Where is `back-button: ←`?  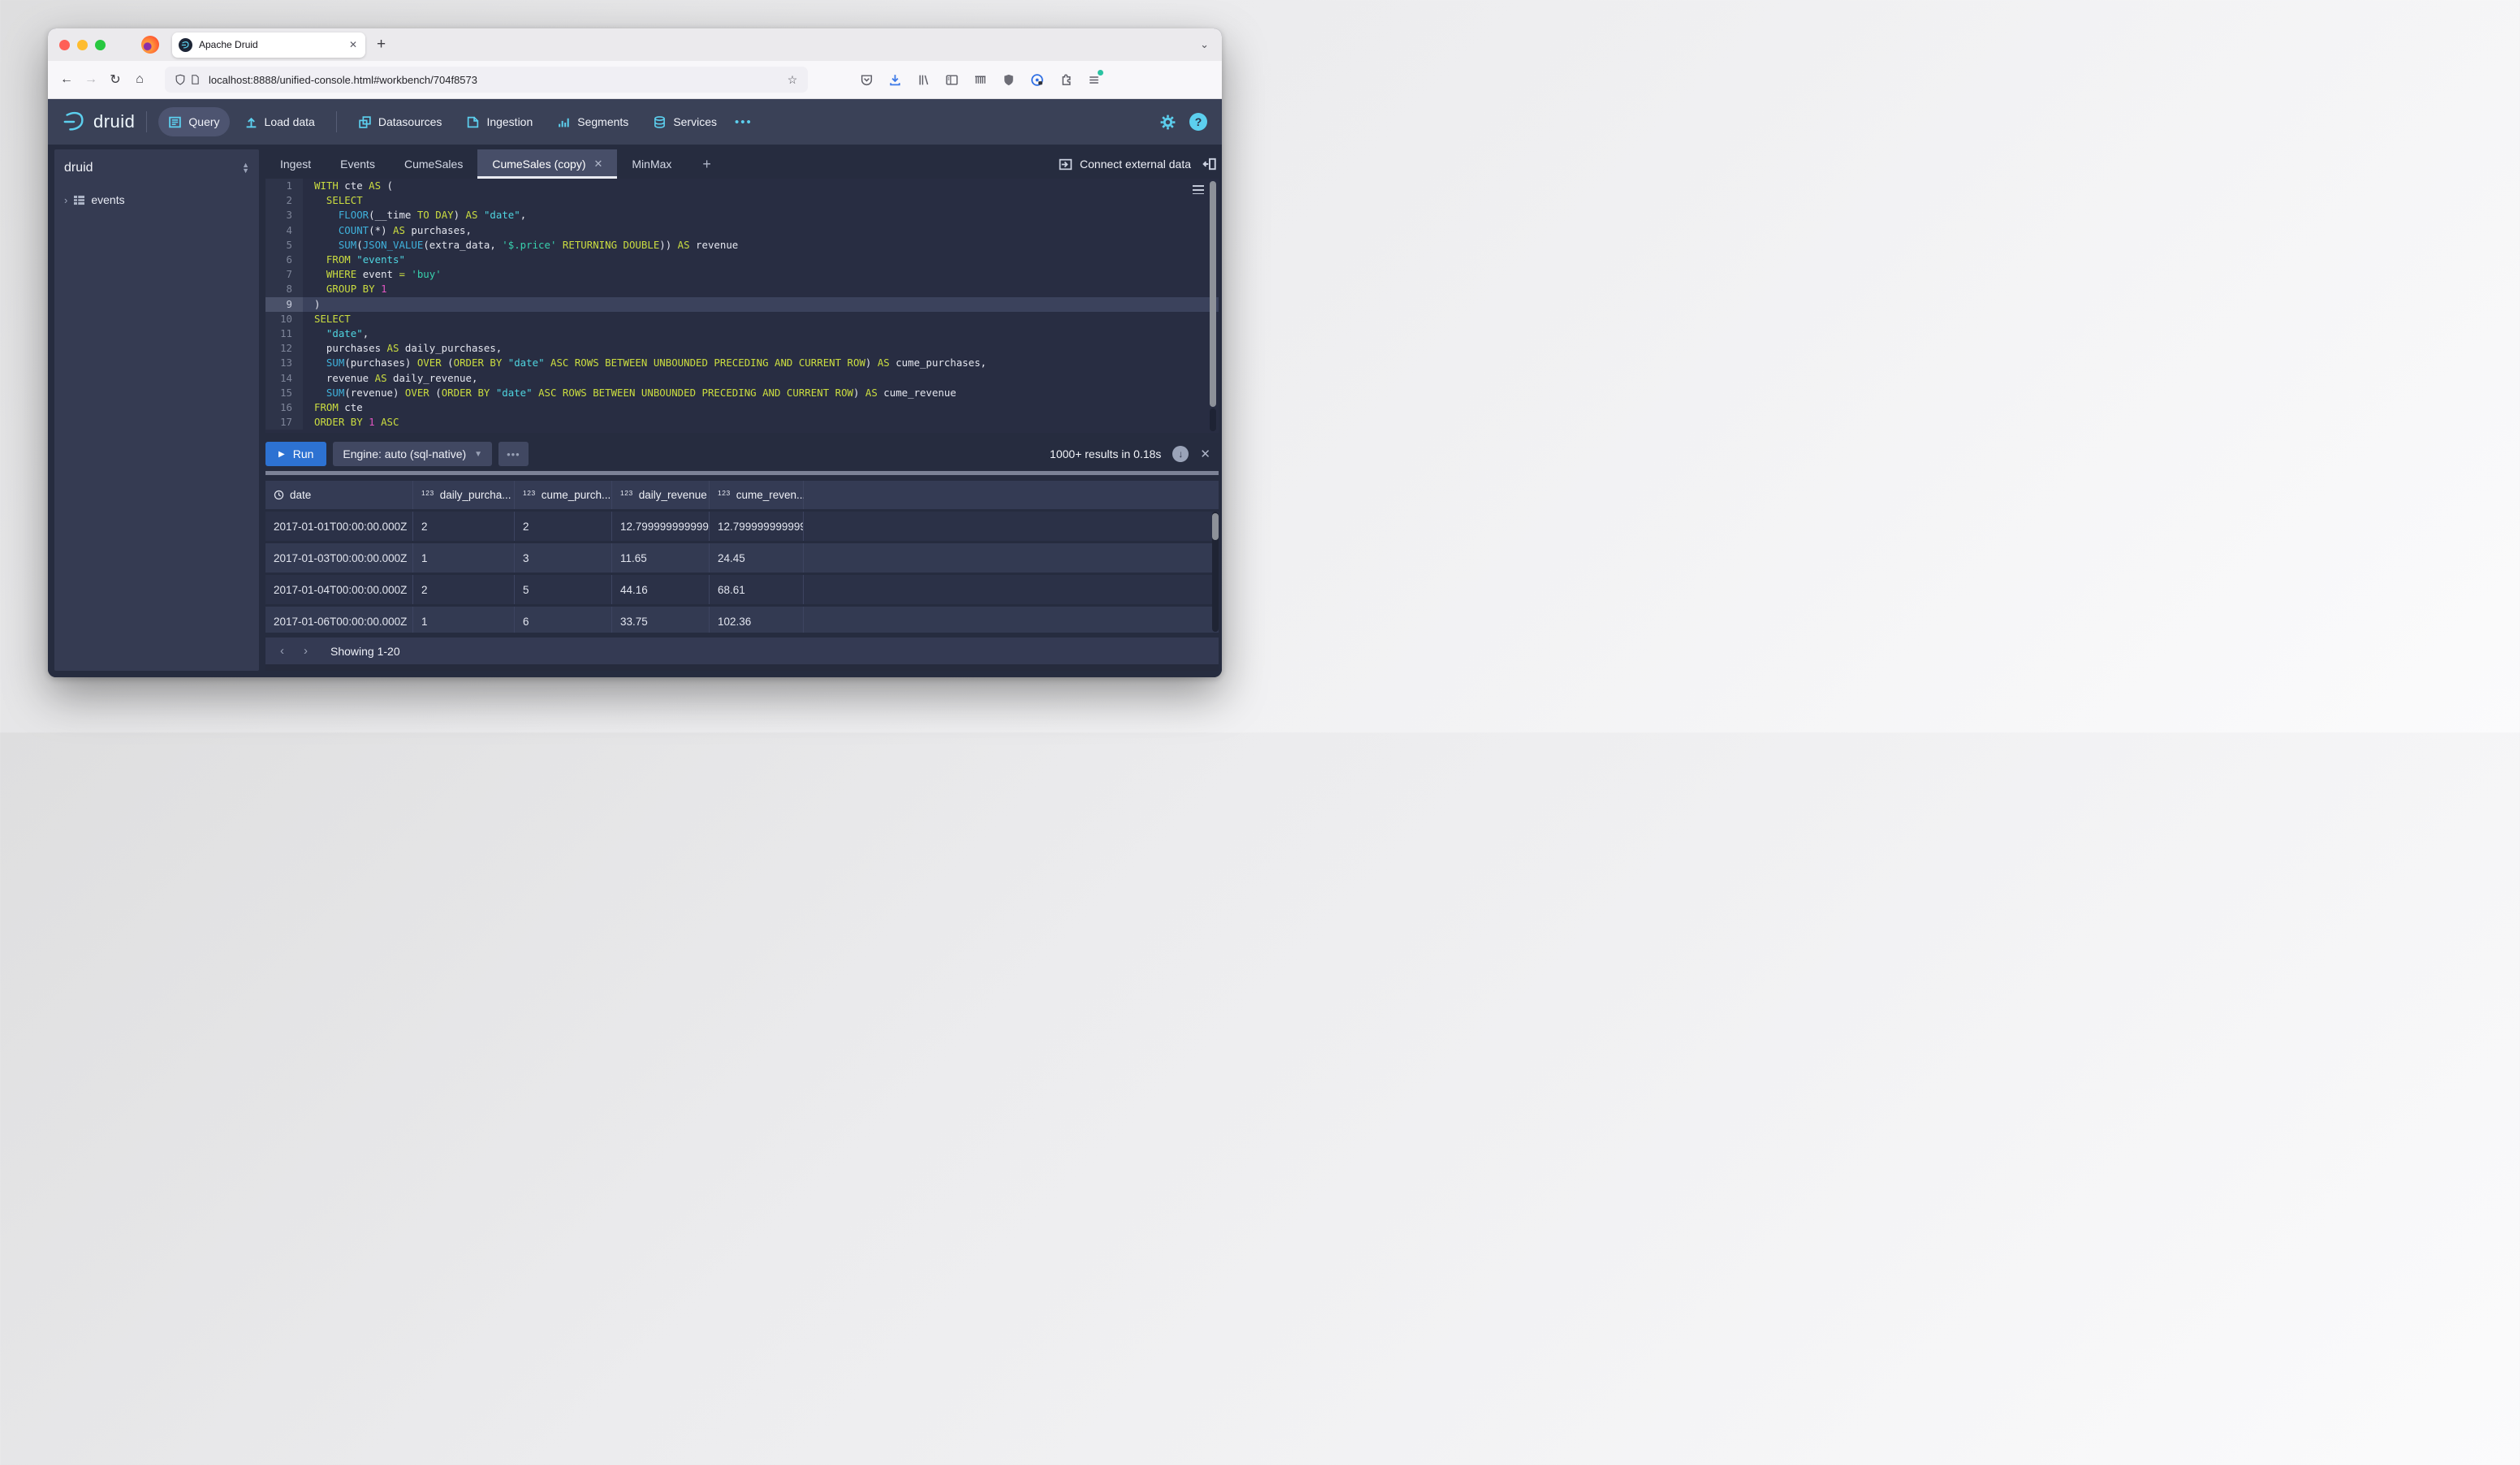
back-button: ← is located at coordinates (66, 79).